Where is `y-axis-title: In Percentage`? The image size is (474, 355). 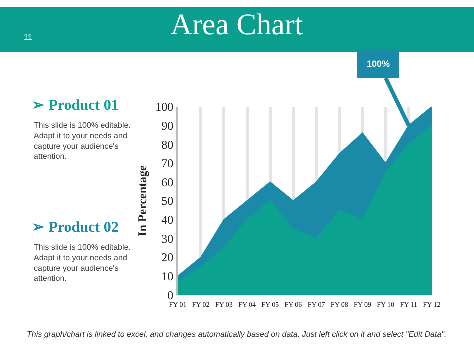
y-axis-title: In Percentage is located at coordinates (142, 200).